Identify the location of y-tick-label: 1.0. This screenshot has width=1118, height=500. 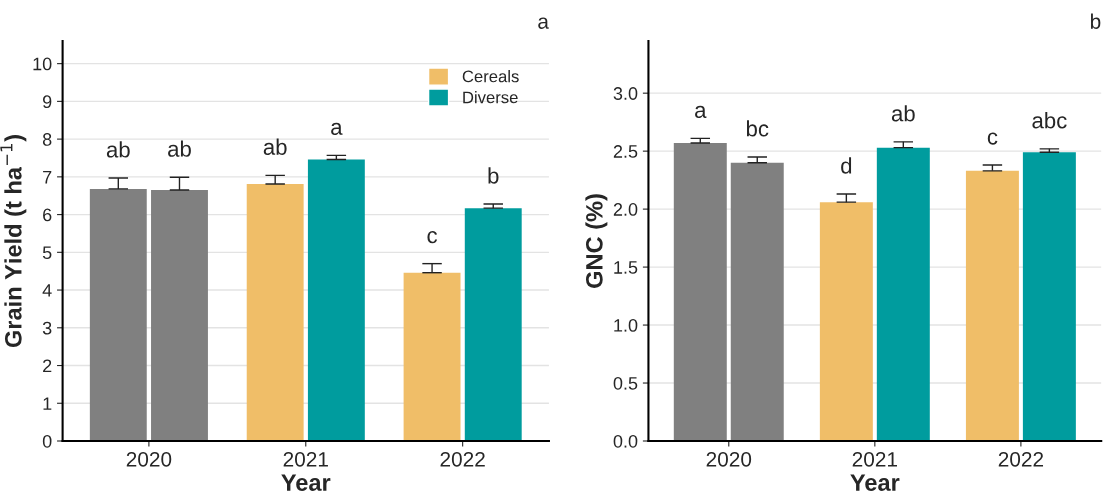
(626, 325).